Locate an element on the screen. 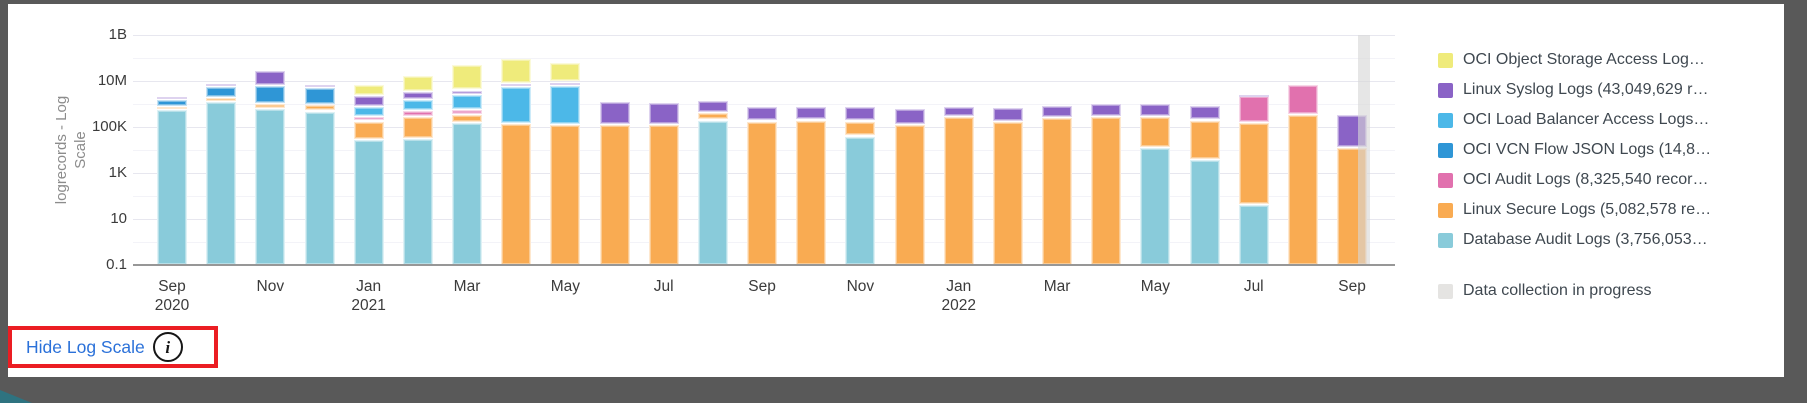 Image resolution: width=1807 pixels, height=403 pixels. corner-accent is located at coordinates (16, 396).